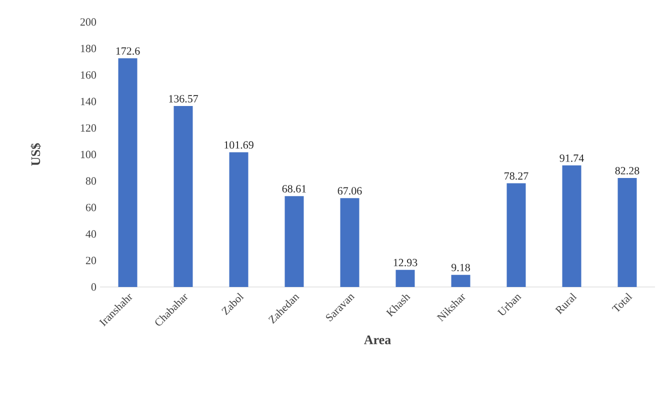 Image resolution: width=662 pixels, height=406 pixels. What do you see at coordinates (88, 48) in the screenshot?
I see `y-tick-label: 180` at bounding box center [88, 48].